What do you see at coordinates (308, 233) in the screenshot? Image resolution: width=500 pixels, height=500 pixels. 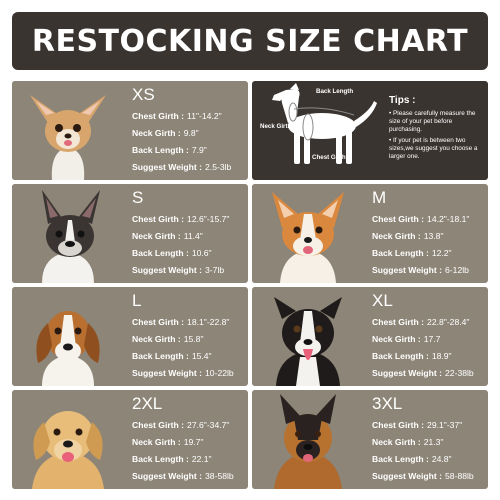 I see `corgi-photo` at bounding box center [308, 233].